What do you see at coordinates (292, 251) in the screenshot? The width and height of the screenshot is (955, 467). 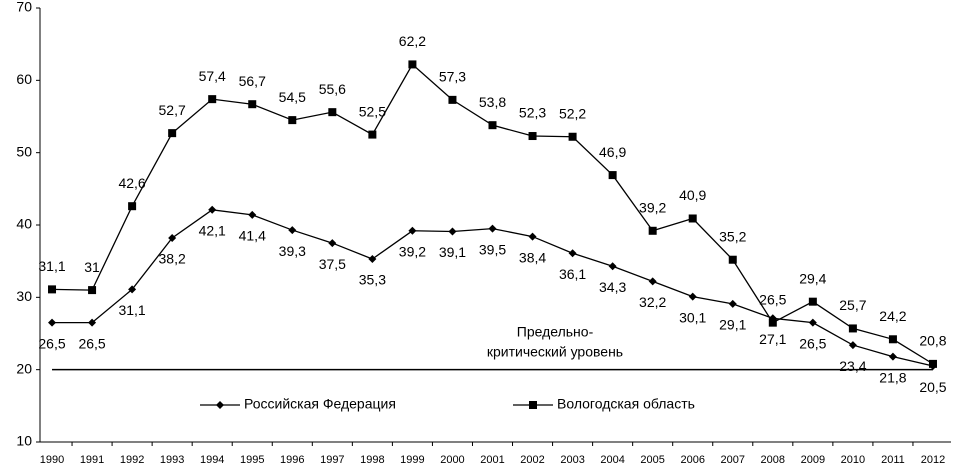 I see `data-label: 39,3` at bounding box center [292, 251].